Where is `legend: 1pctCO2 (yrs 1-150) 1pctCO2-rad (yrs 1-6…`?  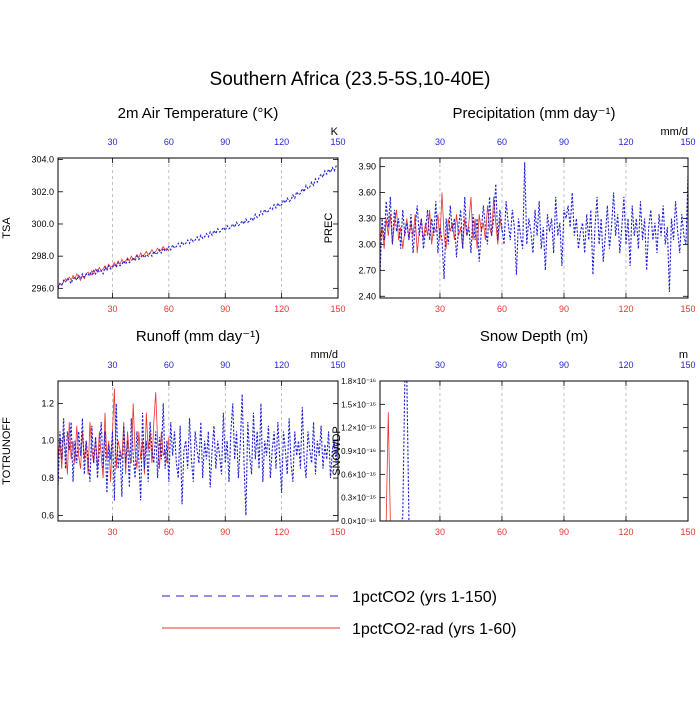
legend: 1pctCO2 (yrs 1-150) 1pctCO2-rad (yrs 1-6… is located at coordinates (339, 613).